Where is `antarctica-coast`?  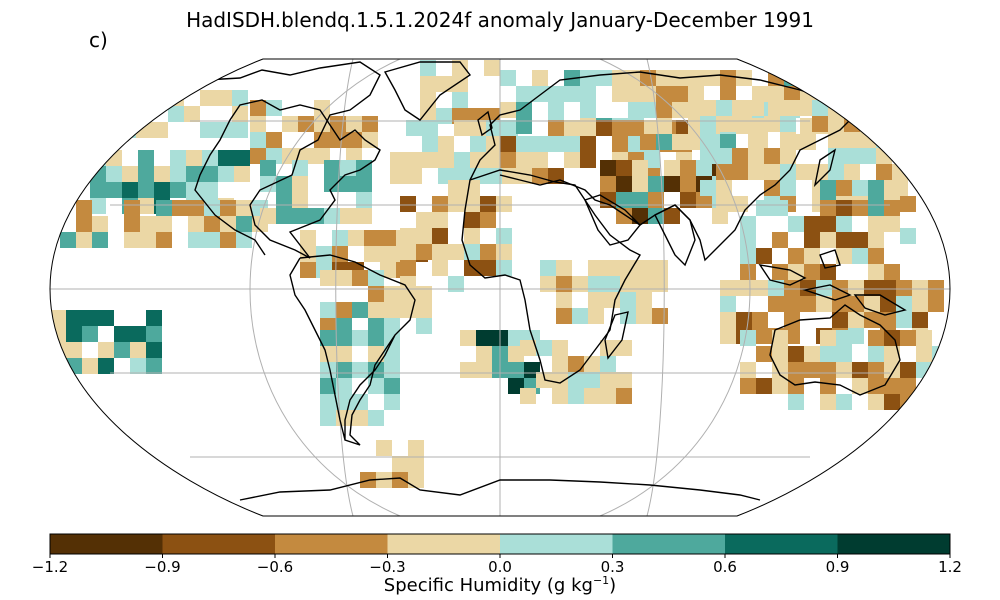
antarctica-coast is located at coordinates (500, 489).